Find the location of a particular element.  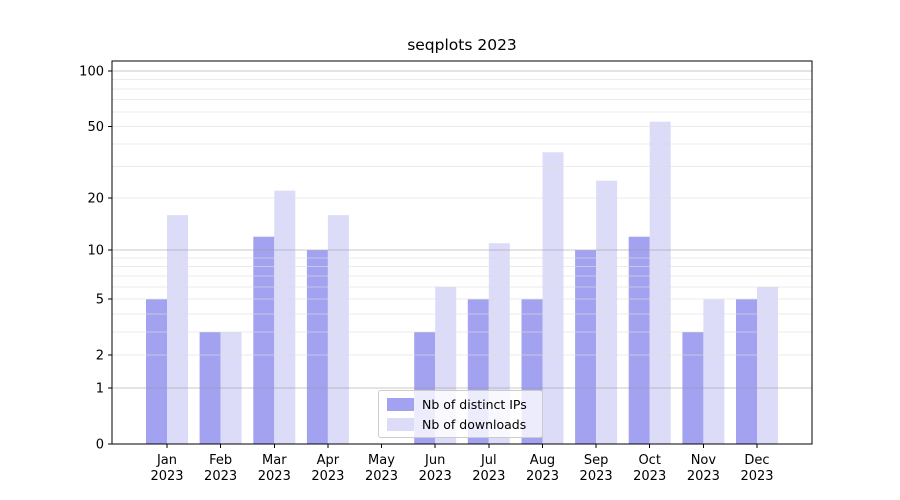

y-tick-label: 50 is located at coordinates (95, 127).